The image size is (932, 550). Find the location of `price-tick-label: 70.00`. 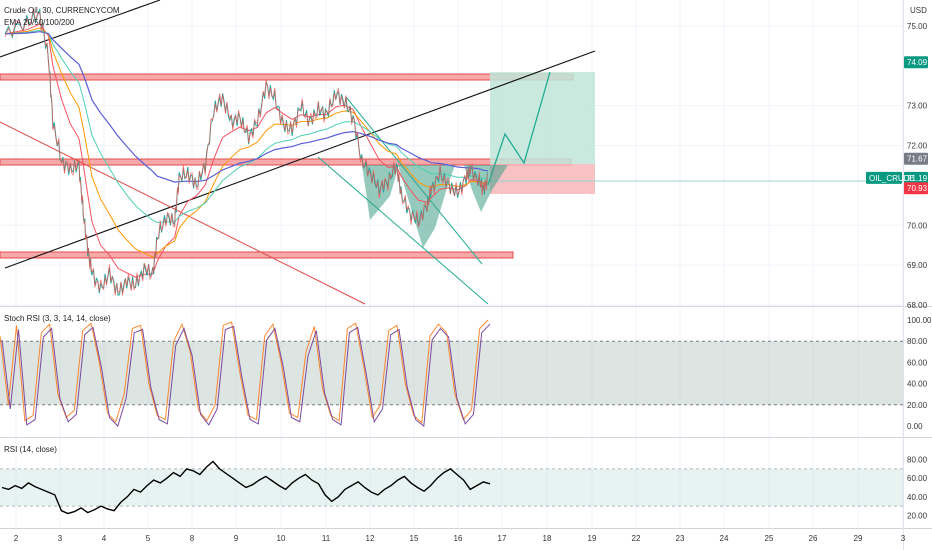

price-tick-label: 70.00 is located at coordinates (917, 225).